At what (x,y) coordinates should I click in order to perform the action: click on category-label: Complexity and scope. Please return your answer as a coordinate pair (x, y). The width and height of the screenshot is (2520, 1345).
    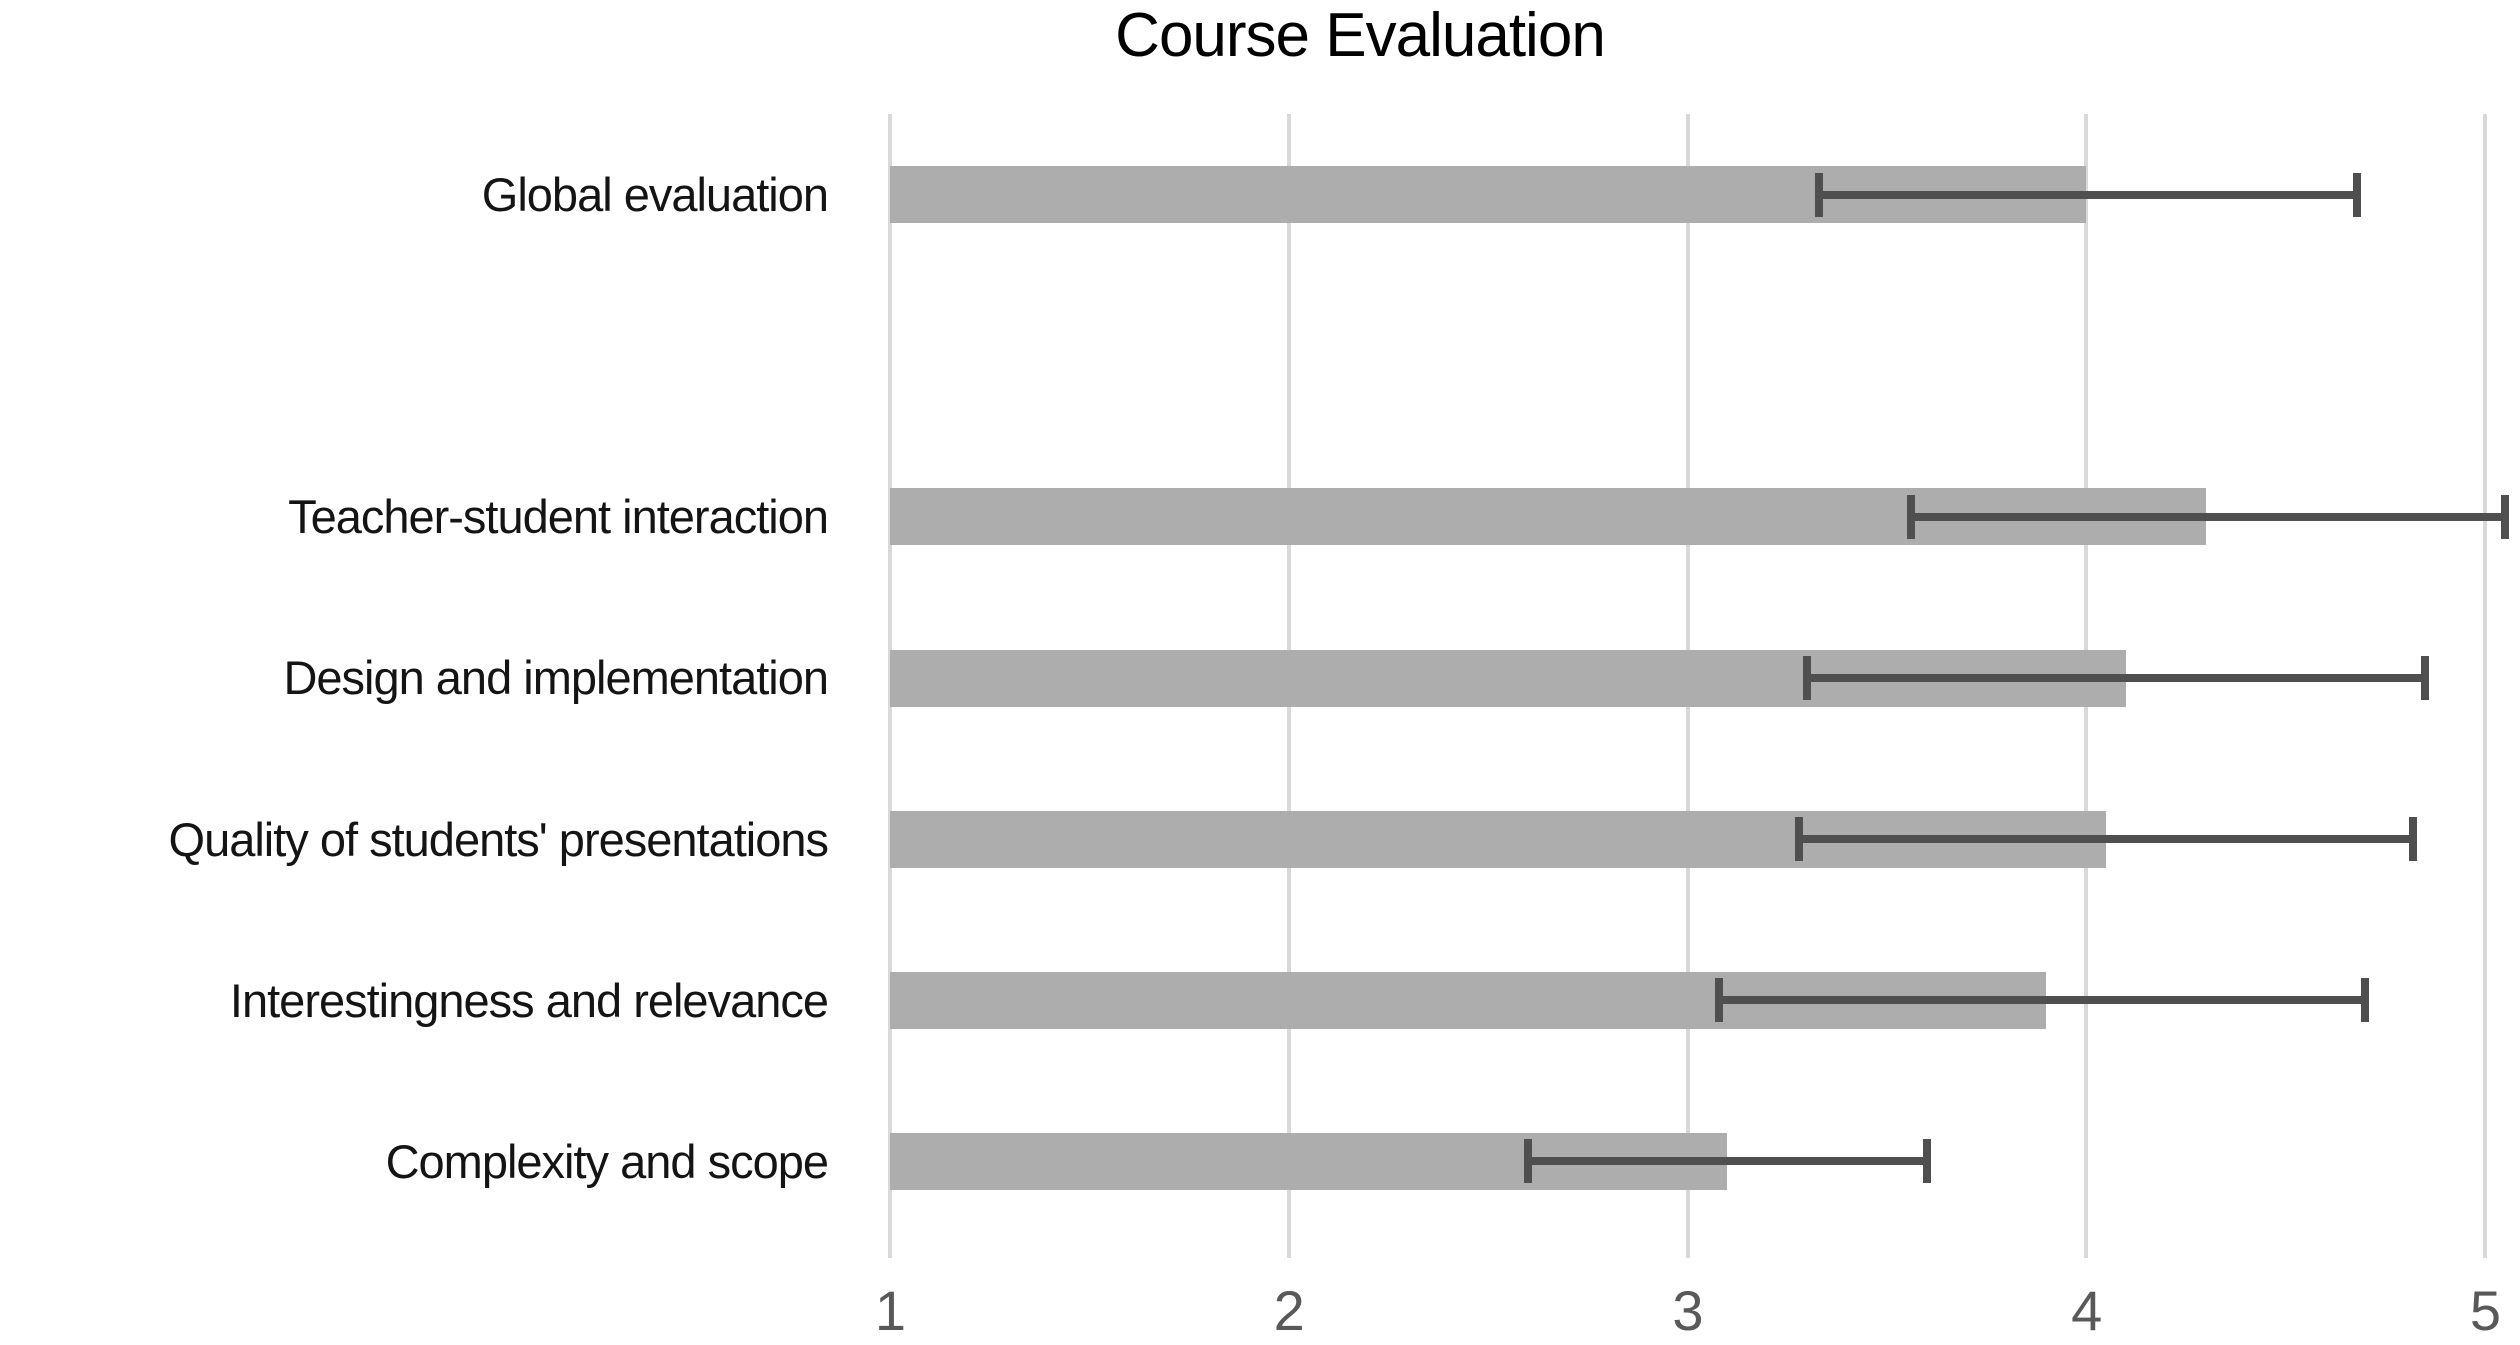
    Looking at the image, I should click on (607, 1161).